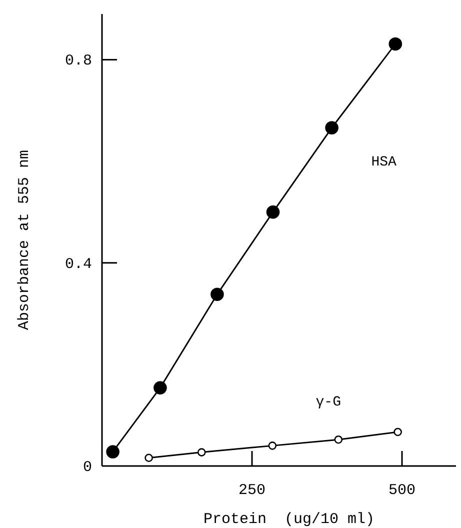 Image resolution: width=461 pixels, height=528 pixels. What do you see at coordinates (402, 490) in the screenshot?
I see `x-tick-label: 500` at bounding box center [402, 490].